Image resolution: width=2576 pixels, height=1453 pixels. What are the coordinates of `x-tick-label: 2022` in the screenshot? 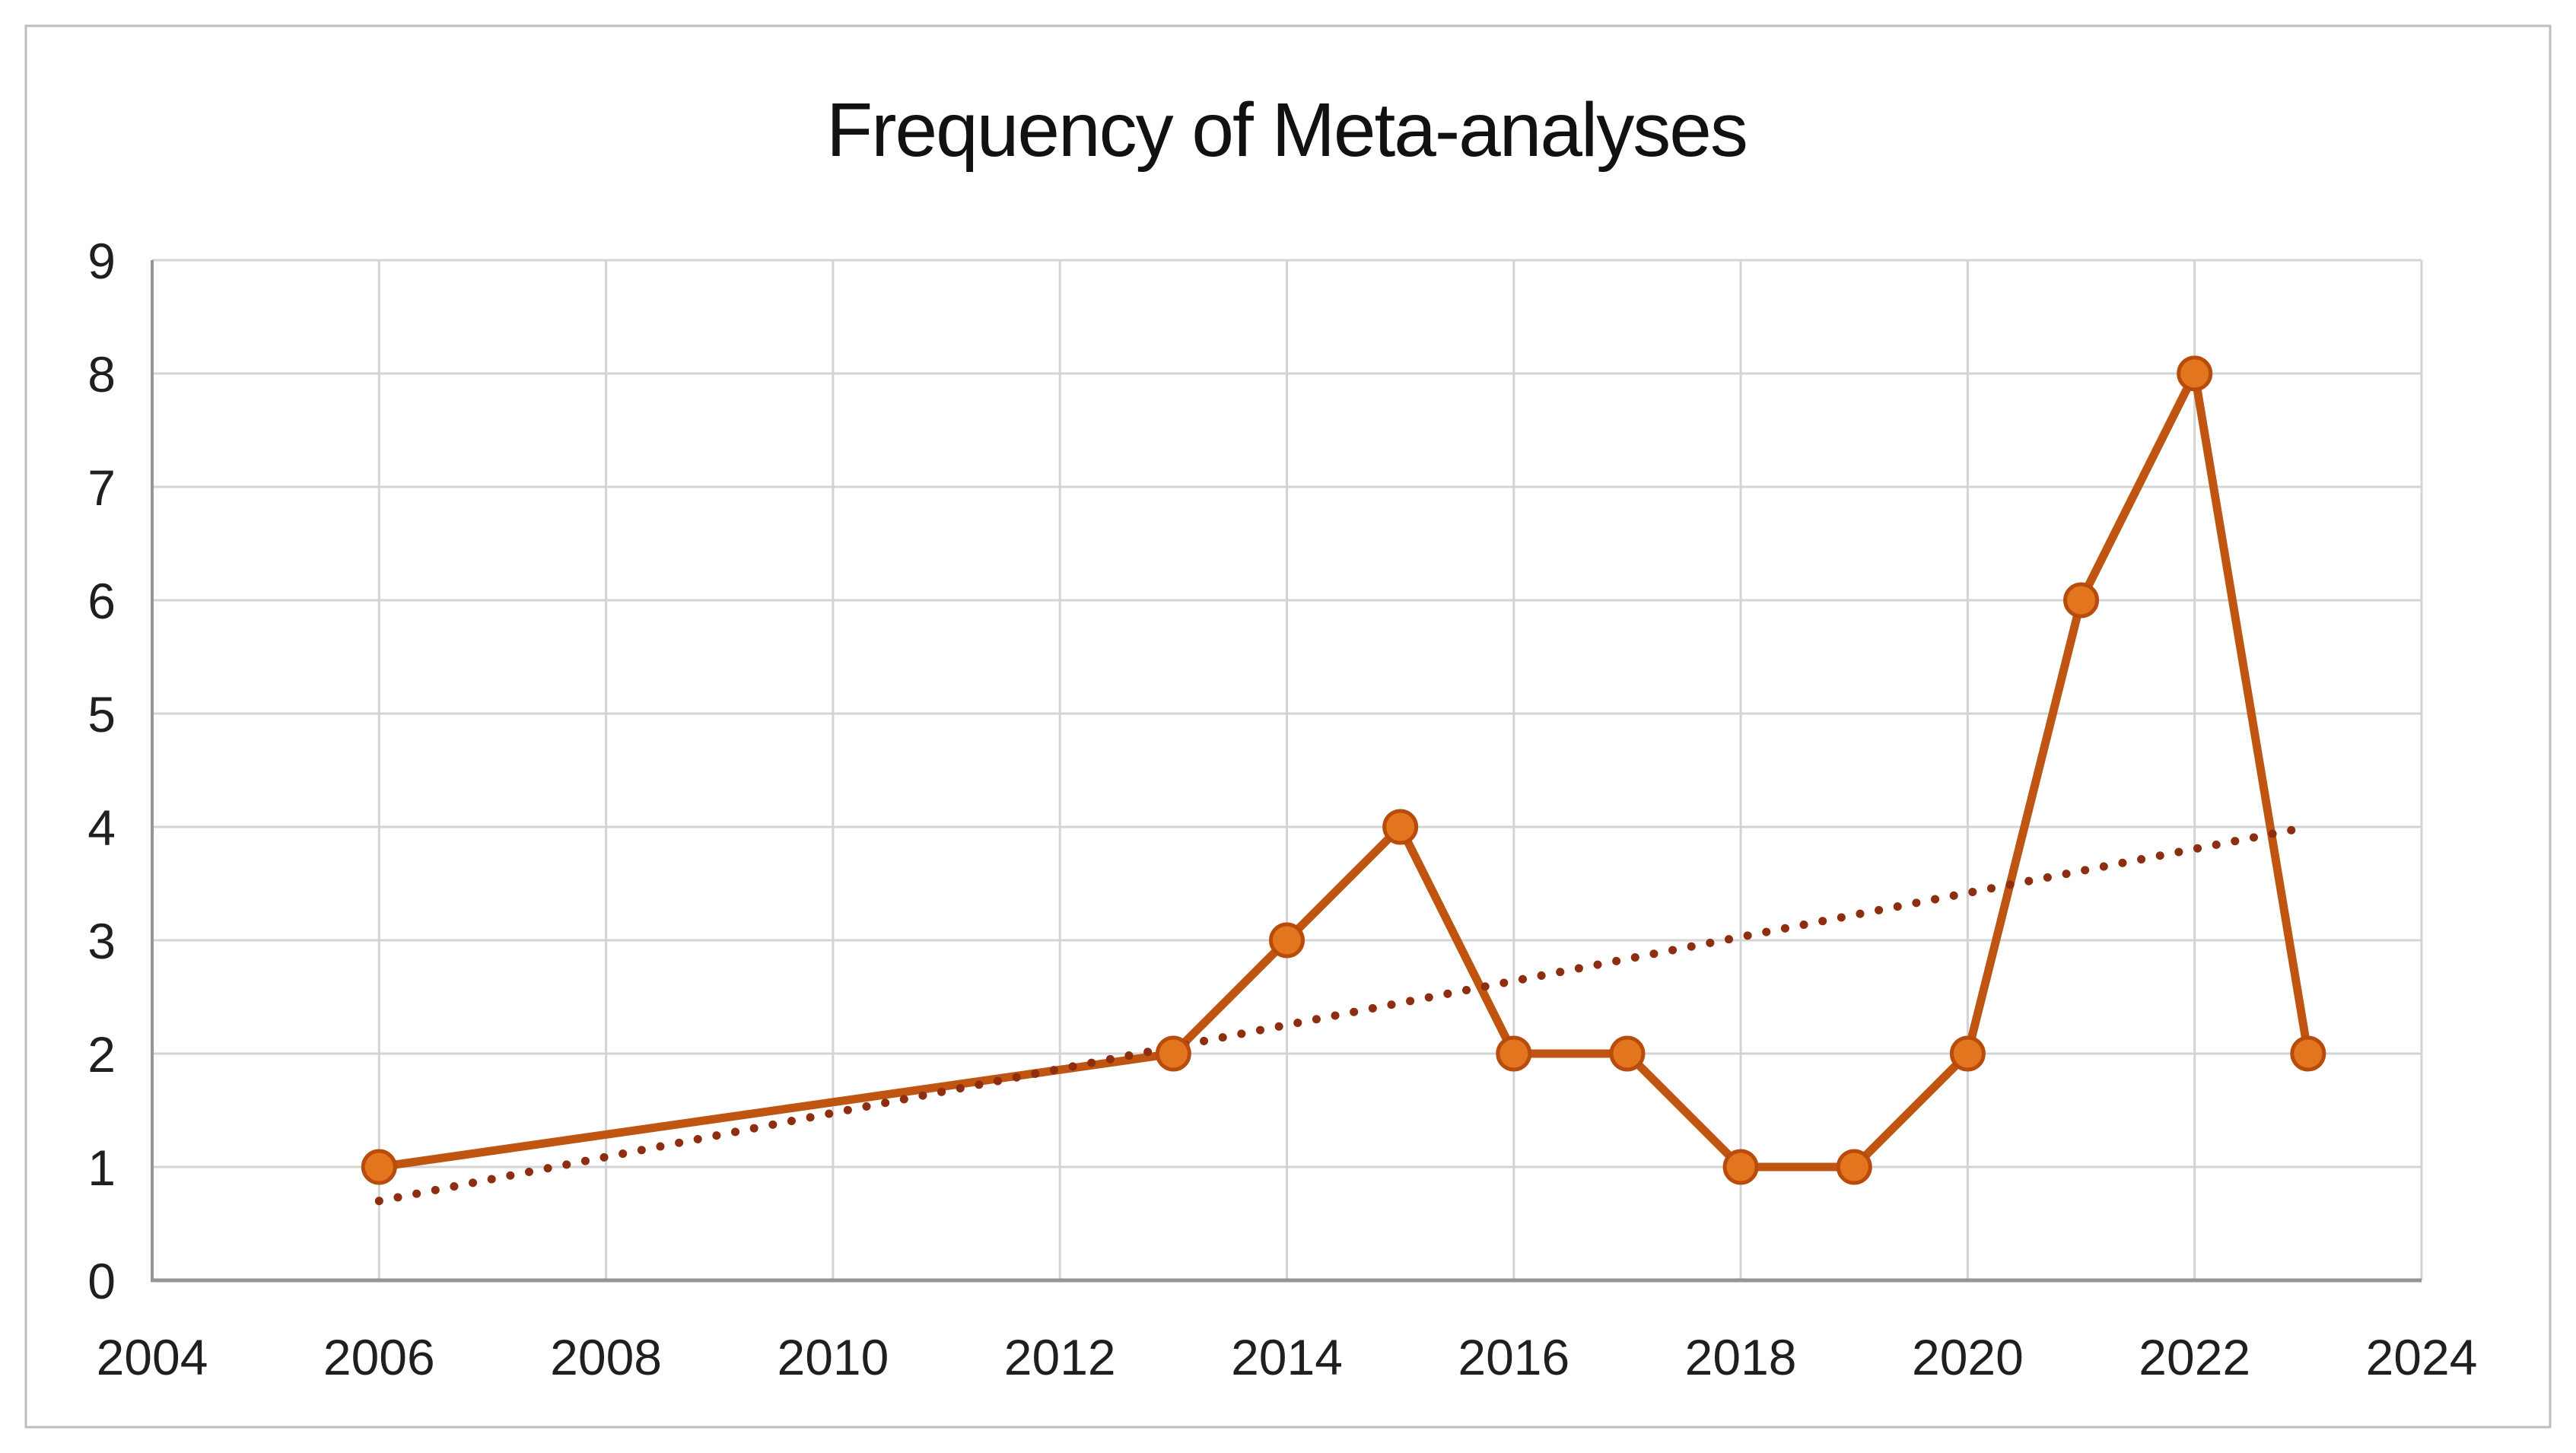 It's located at (2194, 1357).